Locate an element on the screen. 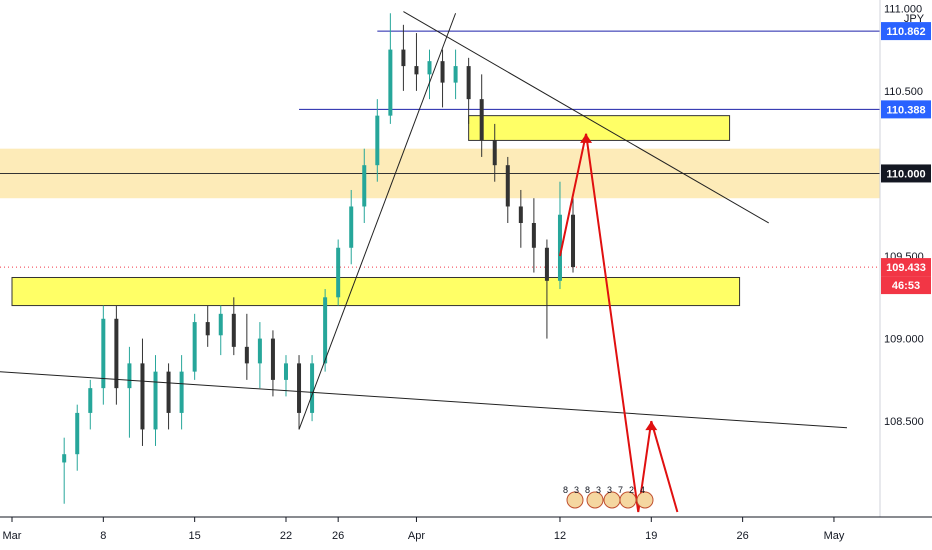 The height and width of the screenshot is (550, 932). projection-layer is located at coordinates (618, 323).